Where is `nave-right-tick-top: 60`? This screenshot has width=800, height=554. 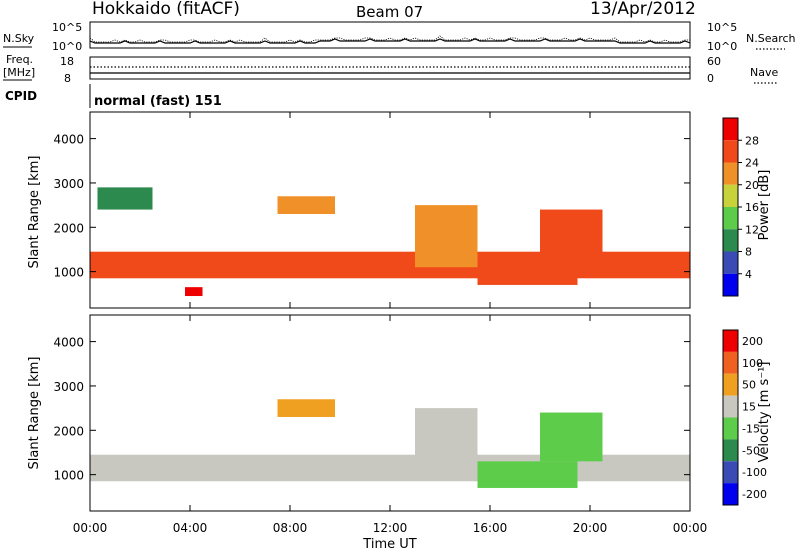 nave-right-tick-top: 60 is located at coordinates (714, 61).